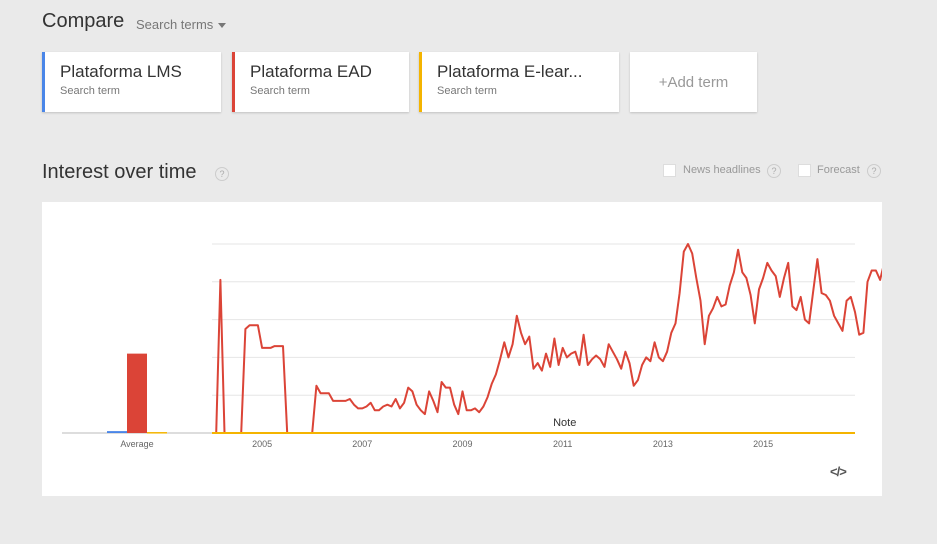 The height and width of the screenshot is (544, 937). I want to click on forecast-label: Forecast, so click(838, 170).